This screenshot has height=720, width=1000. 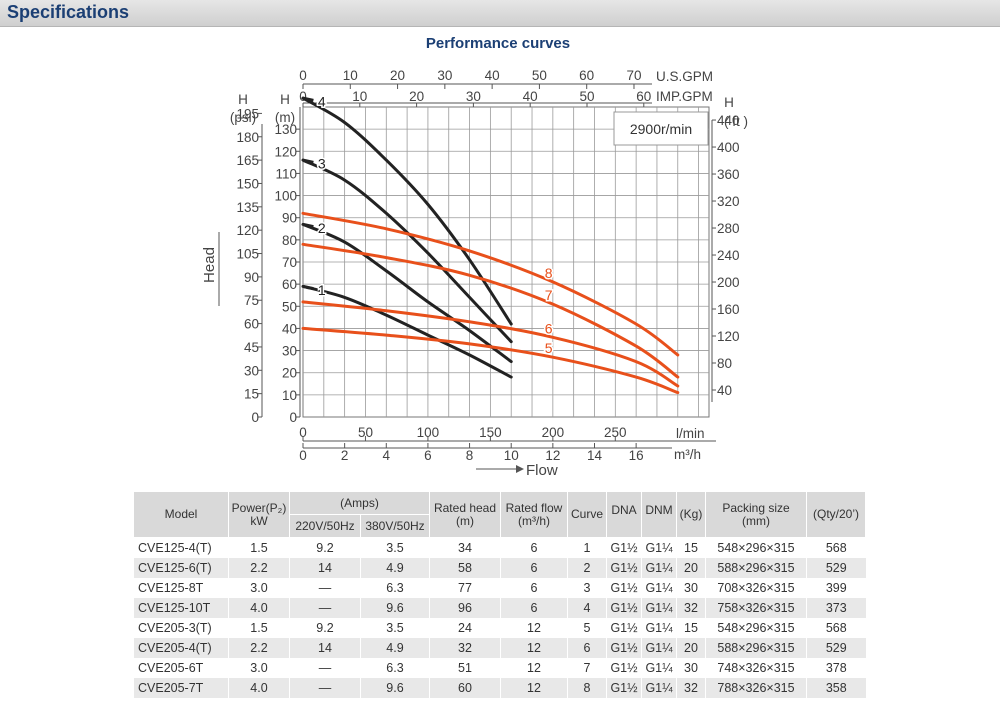 I want to click on x-m3h-tick-label: 16, so click(x=636, y=455).